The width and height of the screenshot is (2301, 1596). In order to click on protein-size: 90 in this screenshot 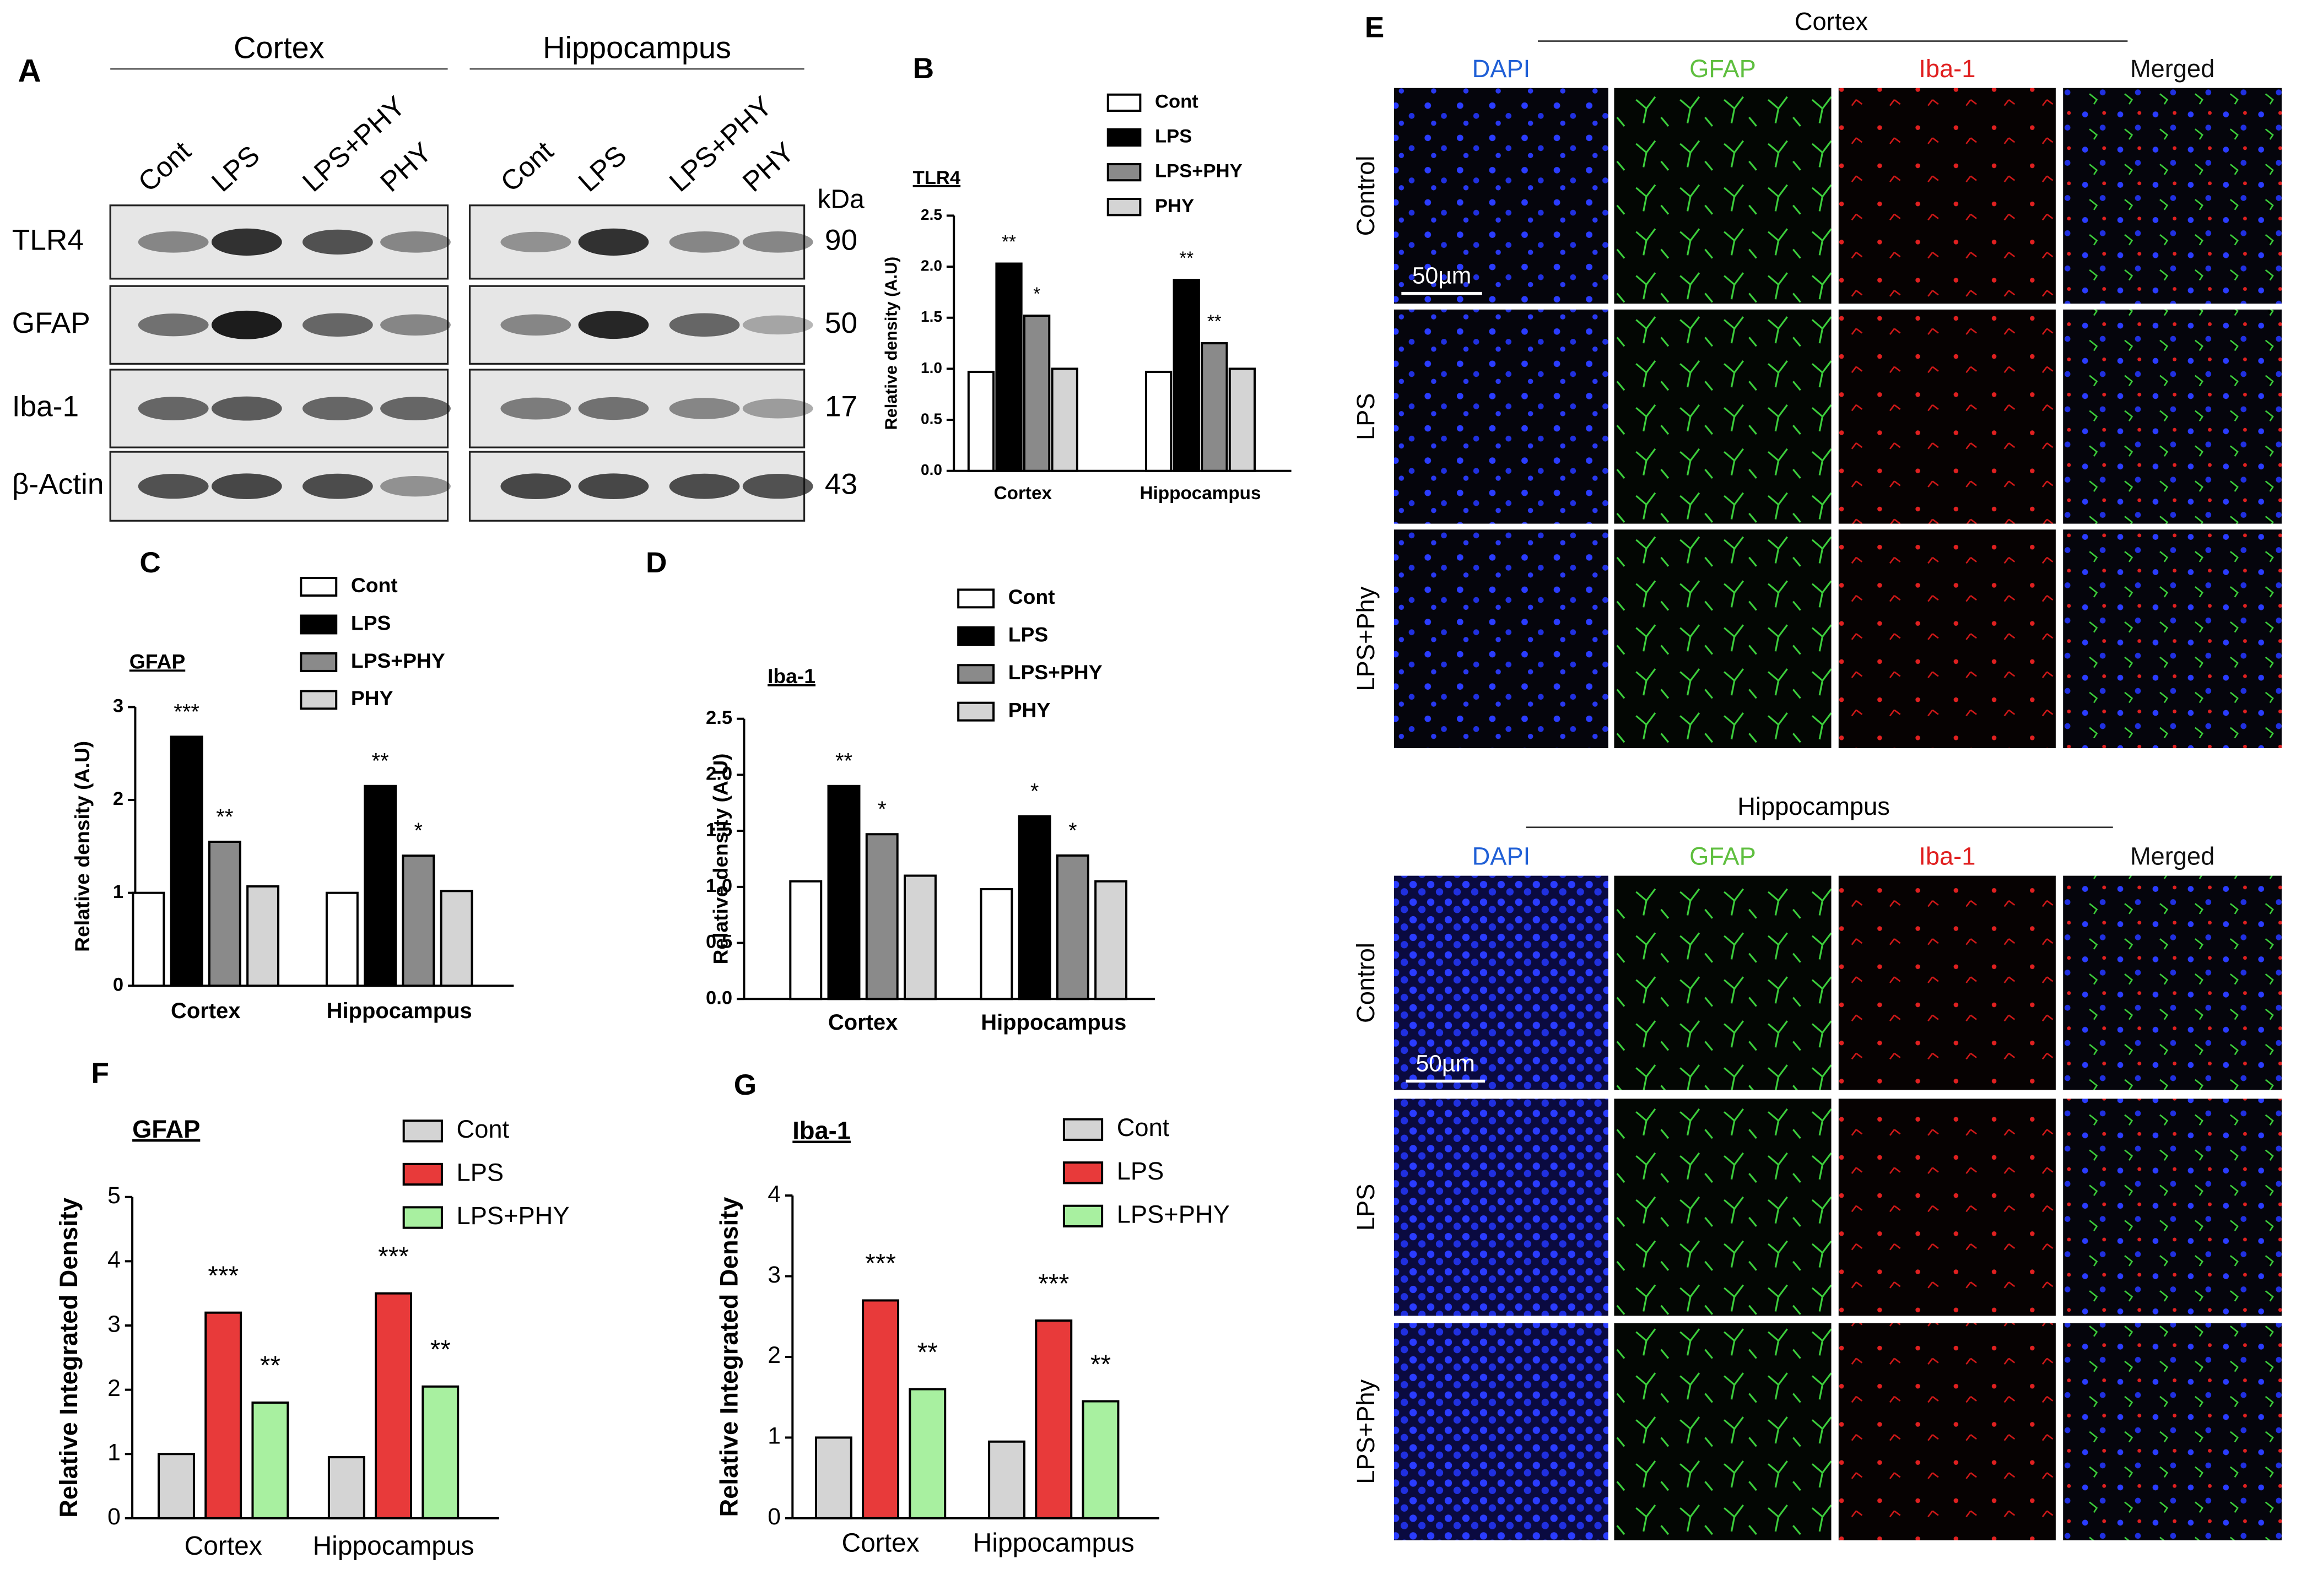, I will do `click(841, 240)`.